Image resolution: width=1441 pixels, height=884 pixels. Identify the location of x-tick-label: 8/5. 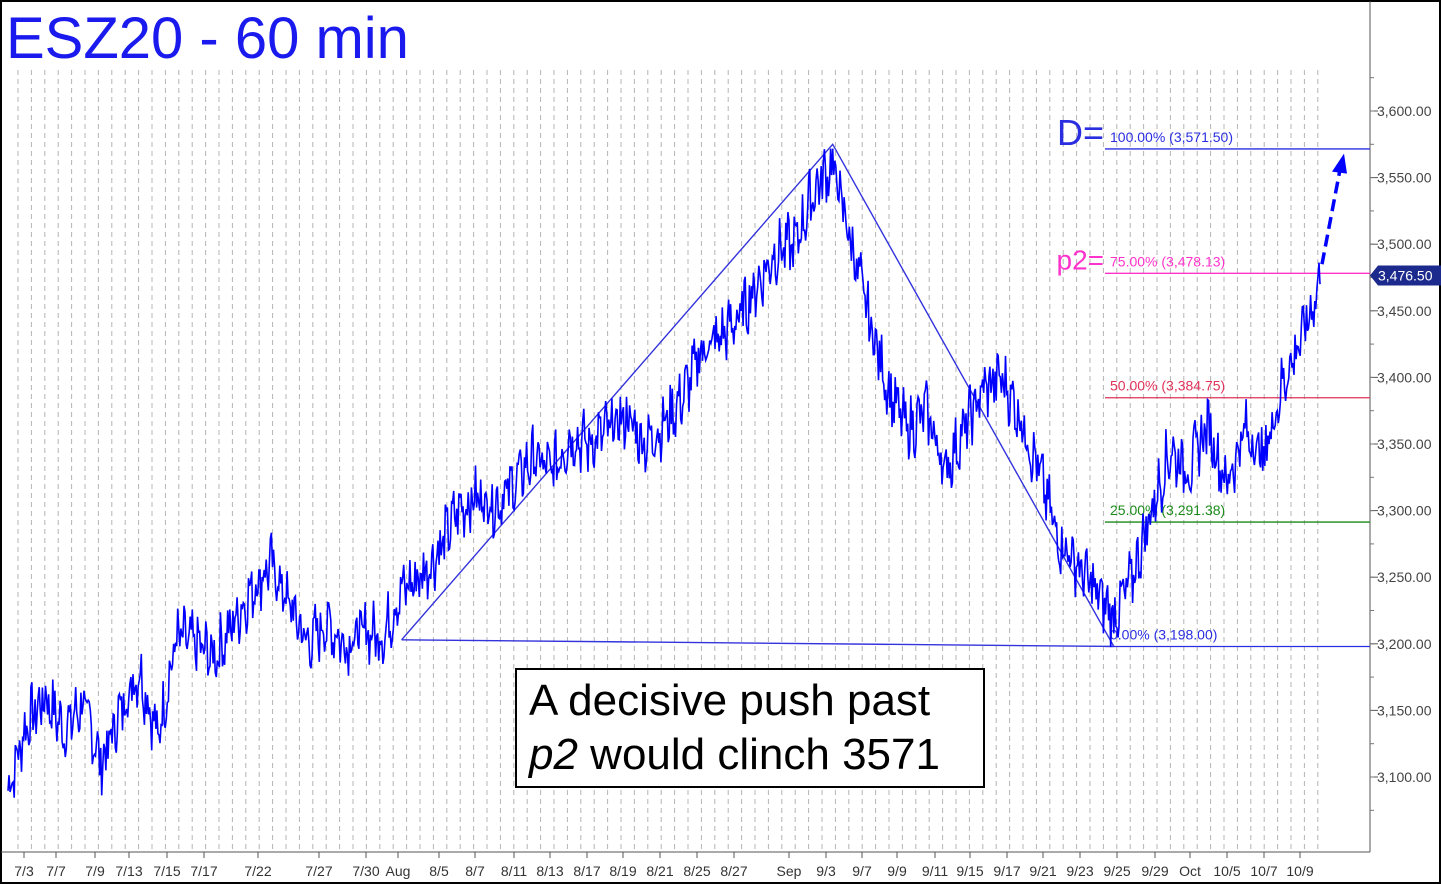
(439, 871).